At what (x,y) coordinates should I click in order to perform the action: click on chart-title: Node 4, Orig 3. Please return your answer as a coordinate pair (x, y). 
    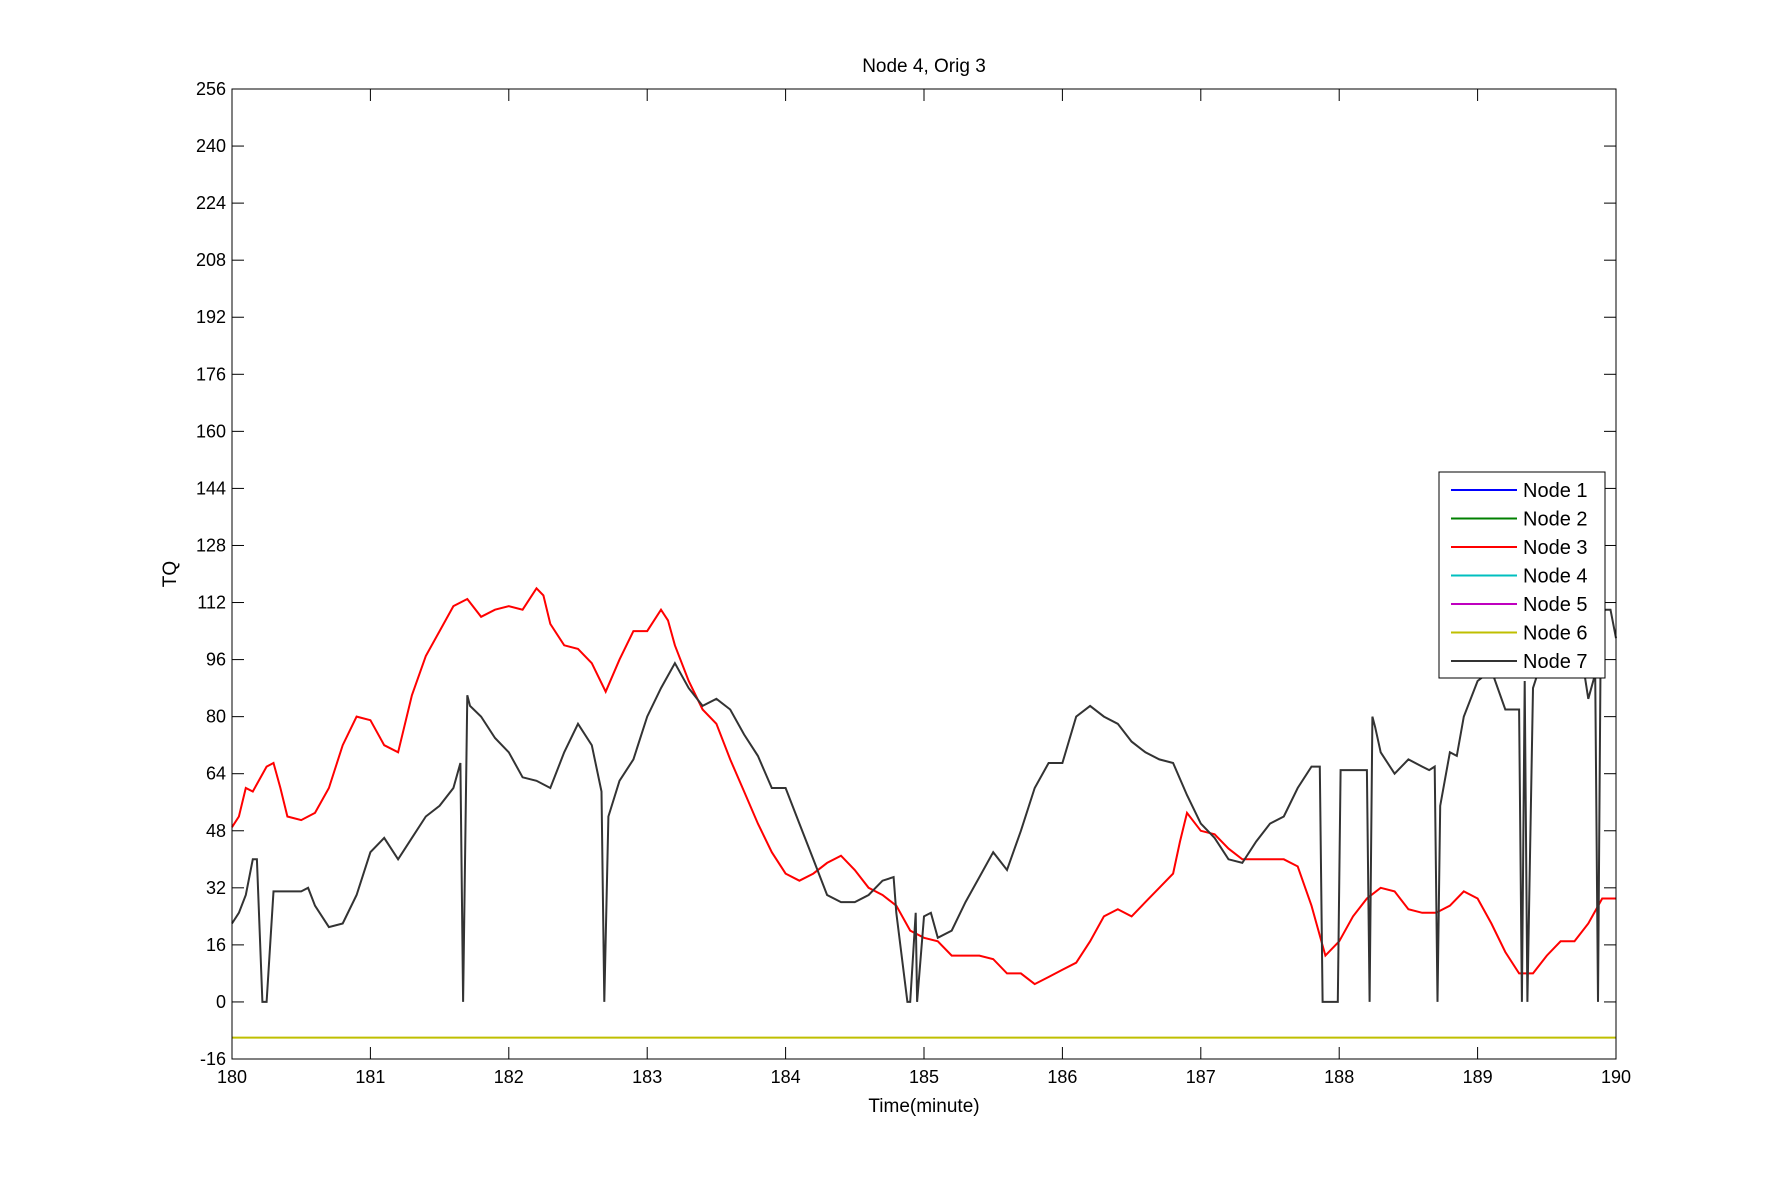
    Looking at the image, I should click on (924, 66).